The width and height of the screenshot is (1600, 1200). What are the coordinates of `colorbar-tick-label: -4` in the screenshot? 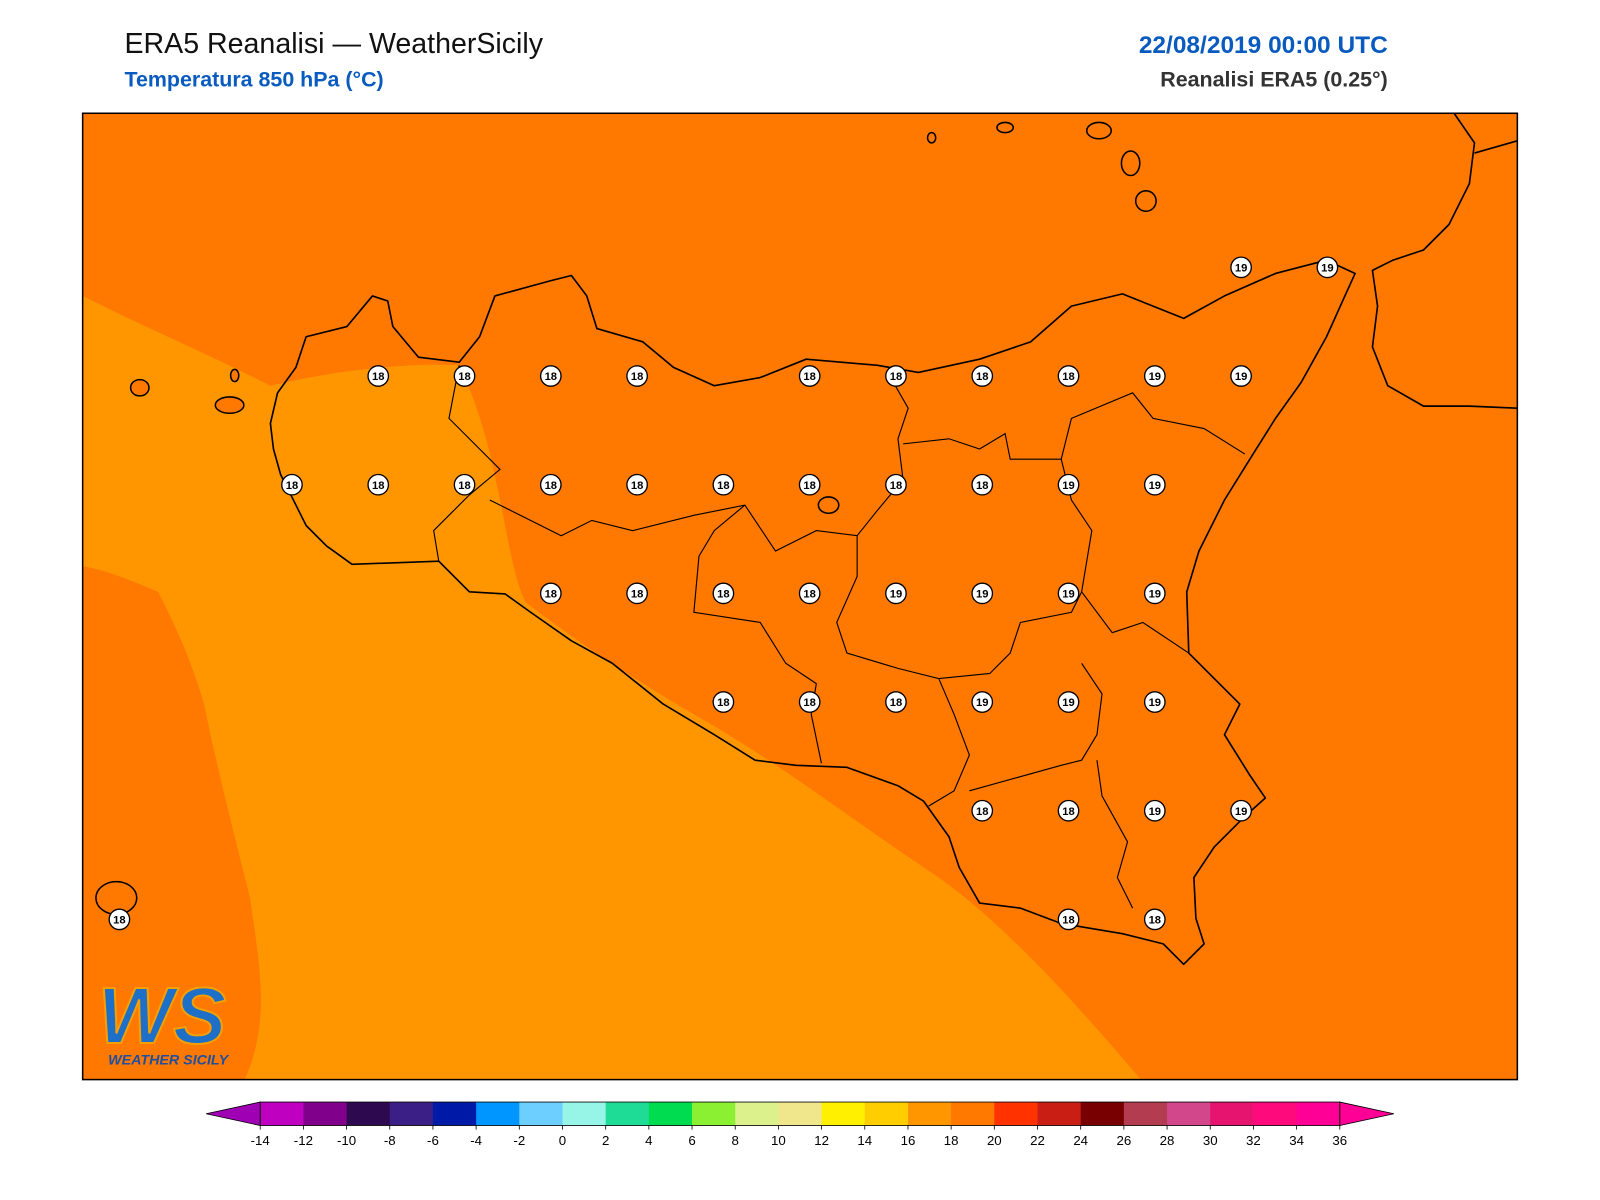 It's located at (476, 1140).